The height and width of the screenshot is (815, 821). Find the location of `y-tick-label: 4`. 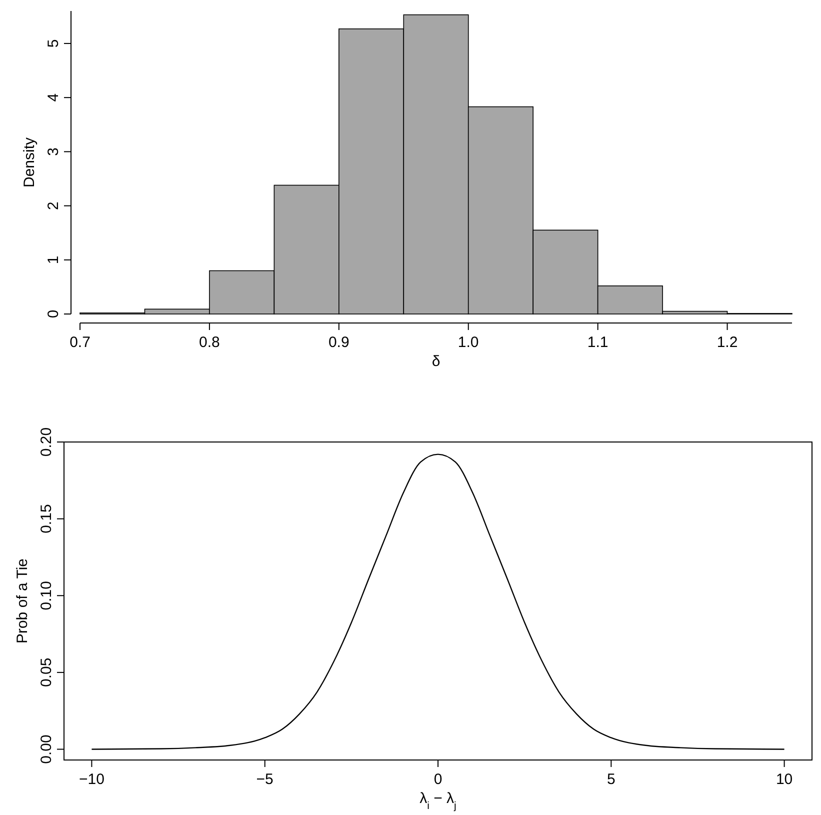

y-tick-label: 4 is located at coordinates (53, 97).